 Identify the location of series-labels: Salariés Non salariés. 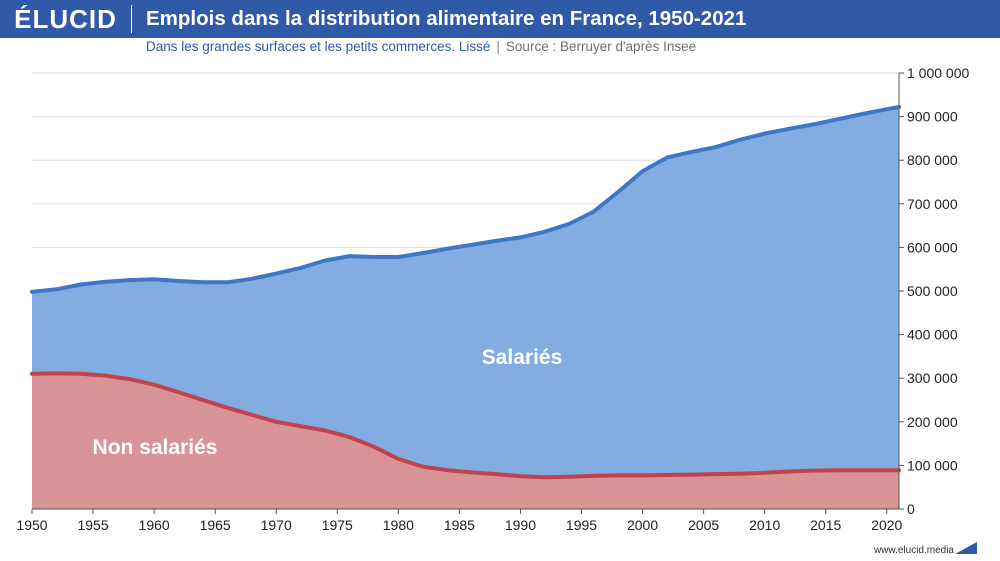
(328, 402).